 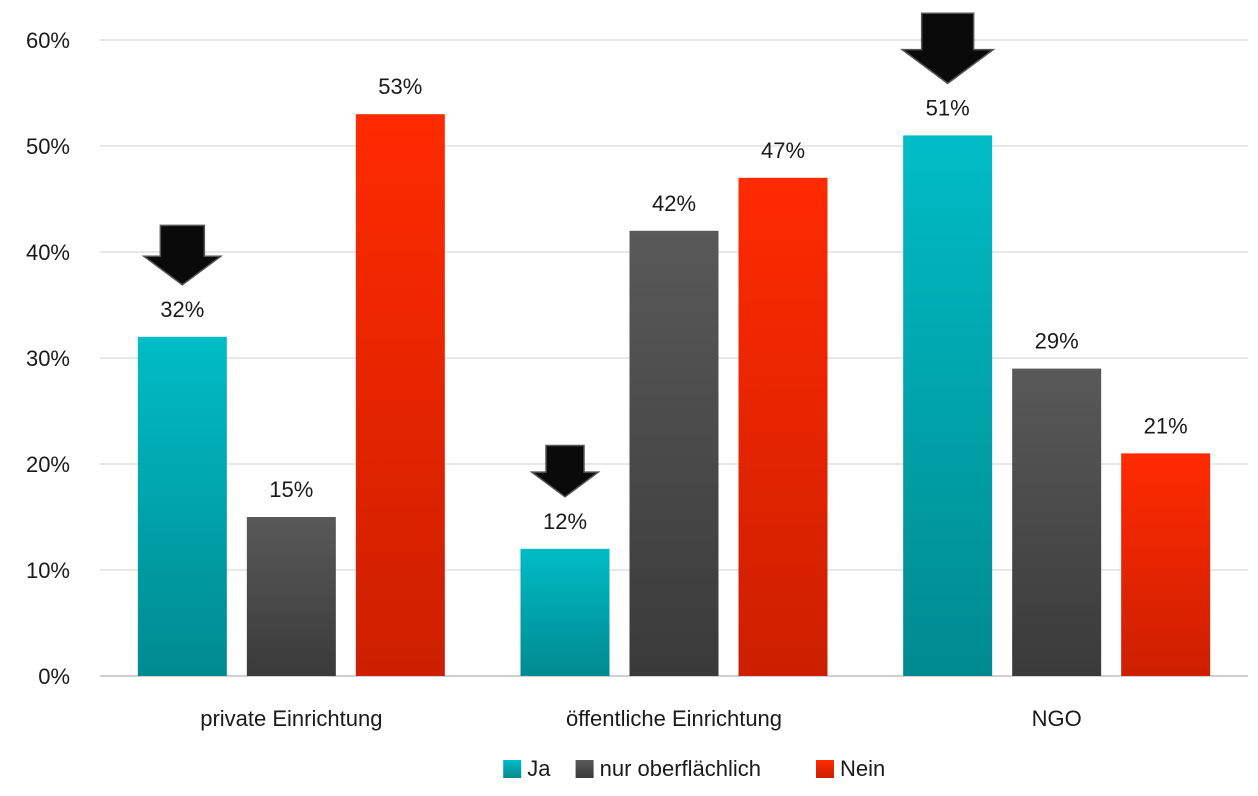 I want to click on data-label: 32%, so click(x=182, y=309).